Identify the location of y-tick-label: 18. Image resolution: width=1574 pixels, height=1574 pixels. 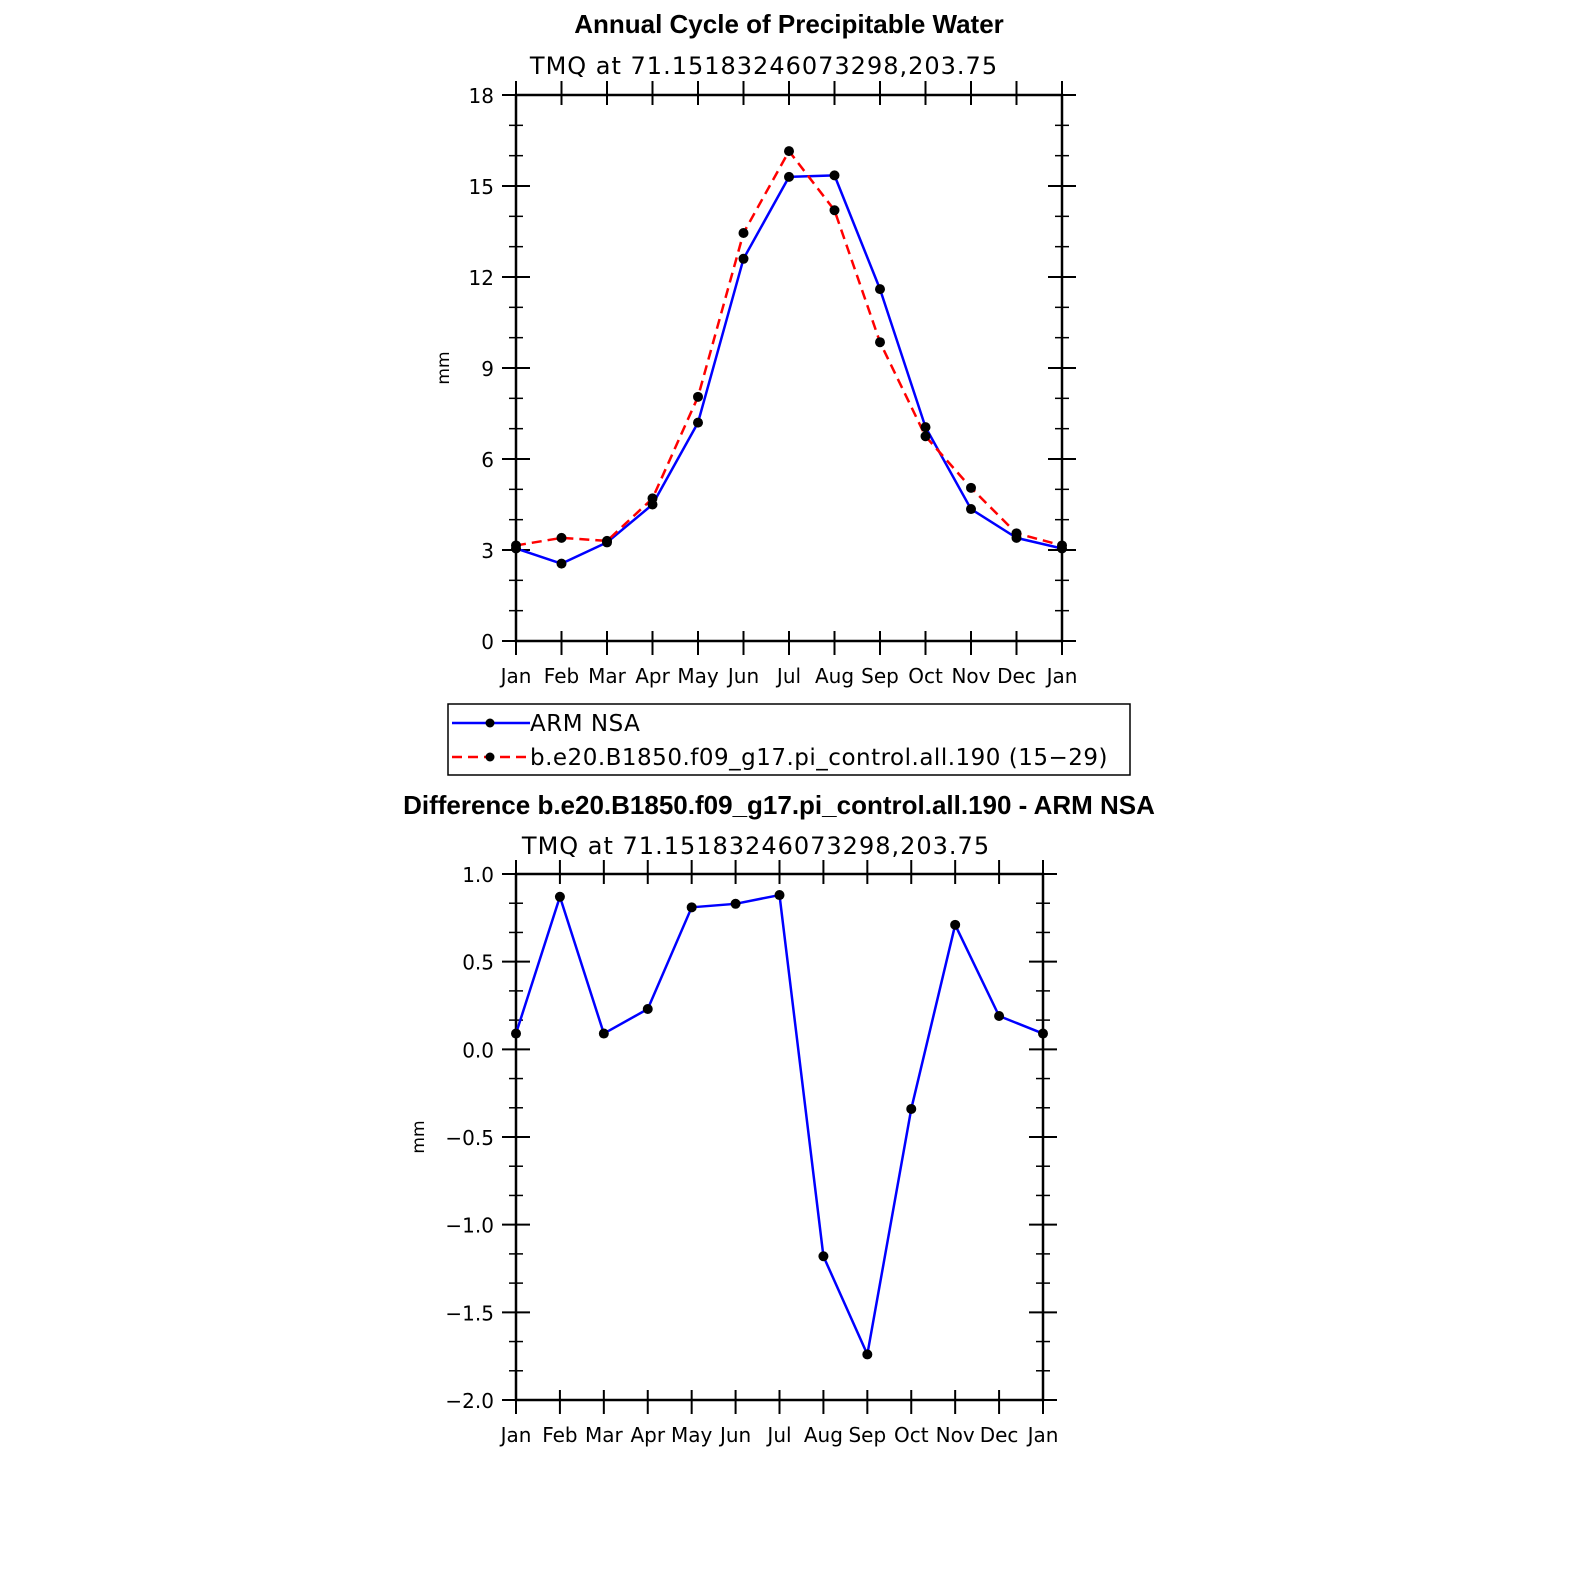
(481, 96).